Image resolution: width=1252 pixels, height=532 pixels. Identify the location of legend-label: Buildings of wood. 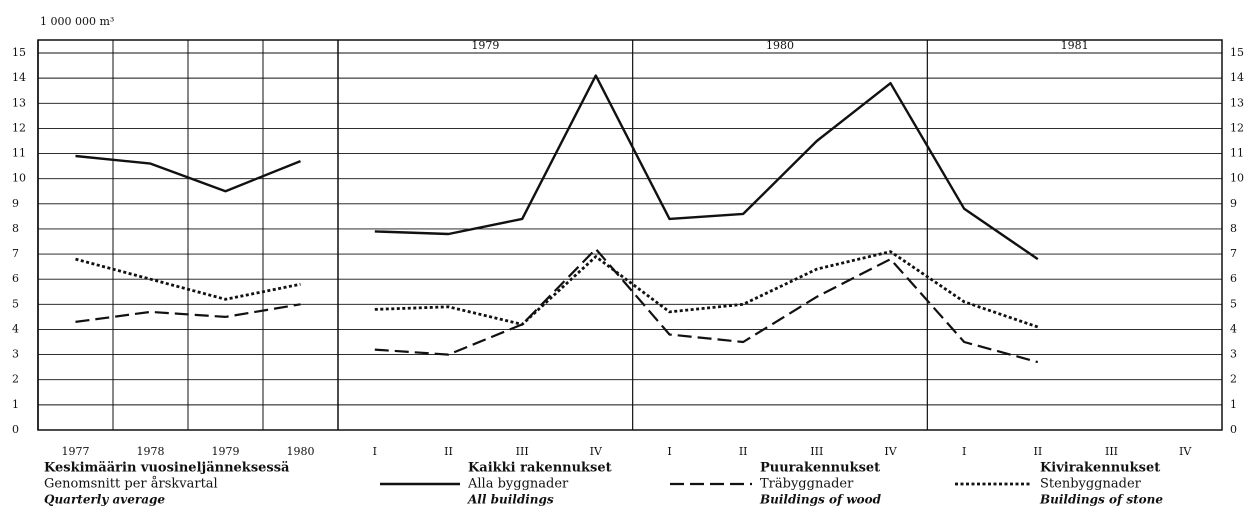
(820, 500).